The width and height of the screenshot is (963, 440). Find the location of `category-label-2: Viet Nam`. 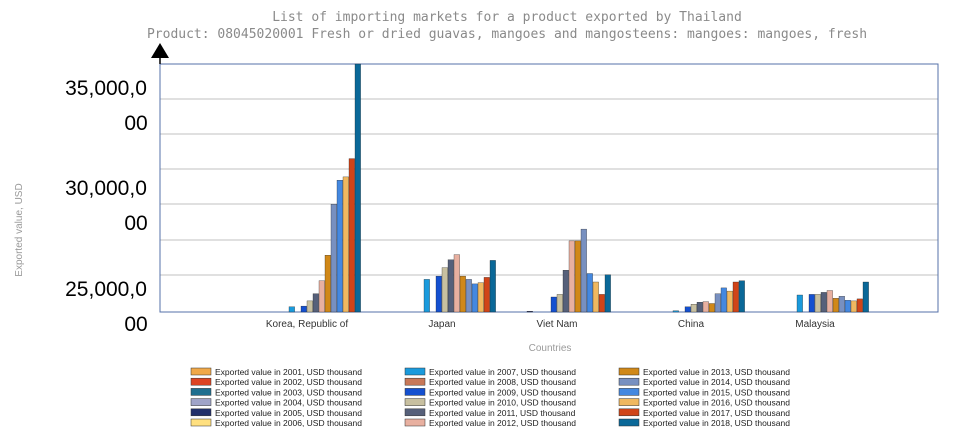

category-label-2: Viet Nam is located at coordinates (557, 324).